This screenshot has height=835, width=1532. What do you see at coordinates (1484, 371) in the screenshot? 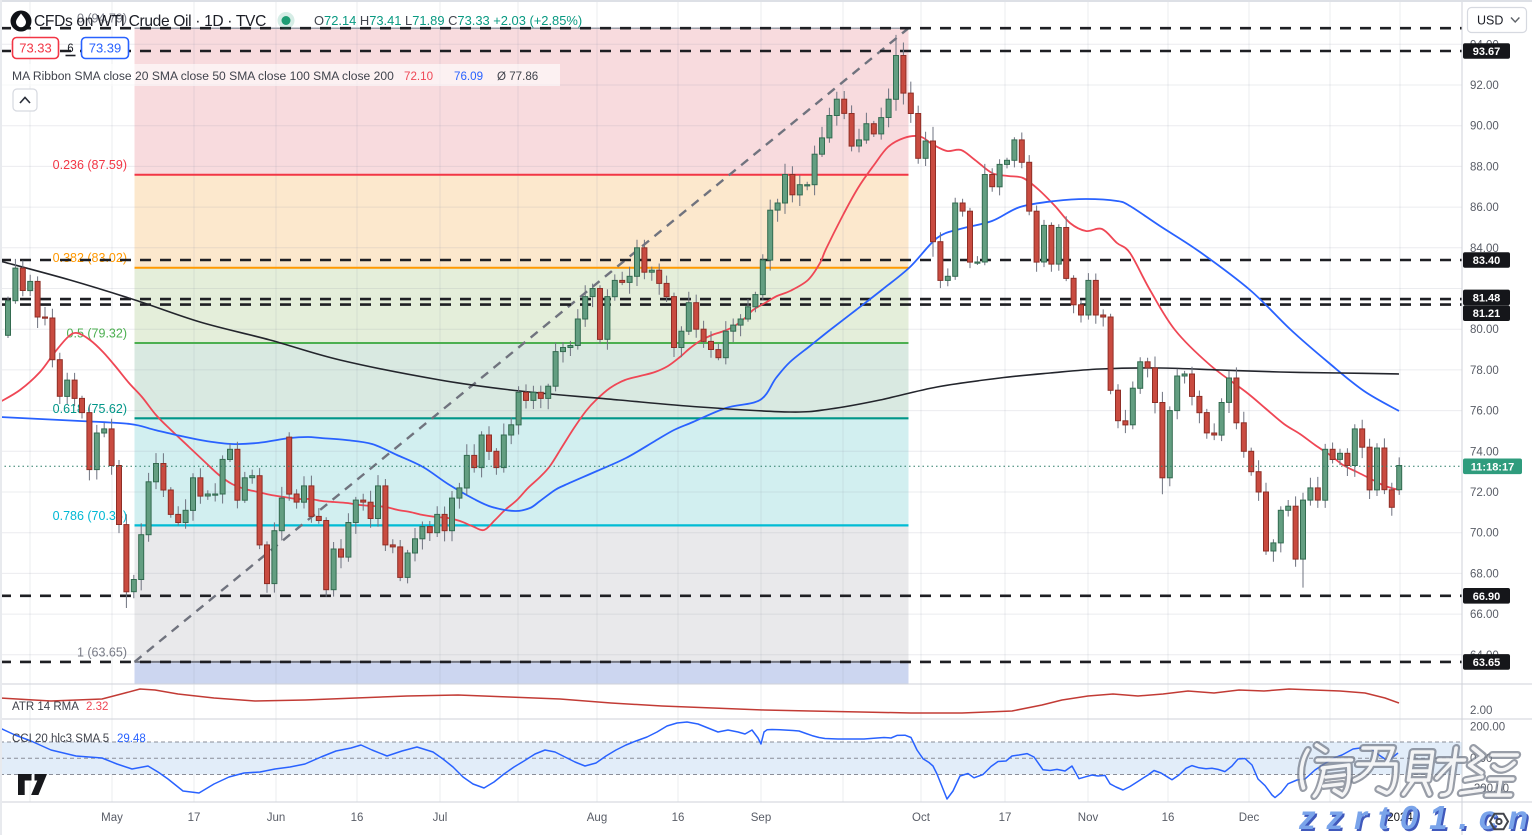
I see `svg-text: 78.00` at bounding box center [1484, 371].